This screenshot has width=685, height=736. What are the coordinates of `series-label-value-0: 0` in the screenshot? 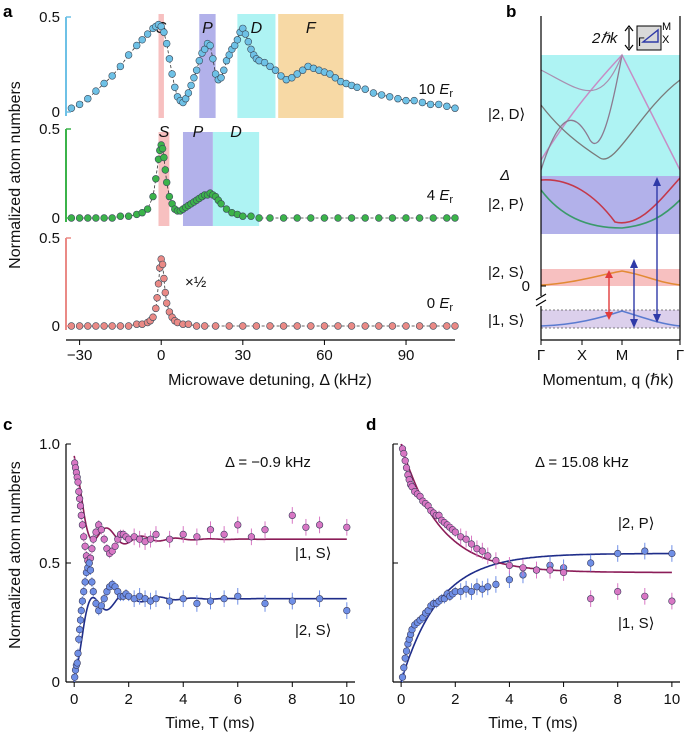 It's located at (433, 303).